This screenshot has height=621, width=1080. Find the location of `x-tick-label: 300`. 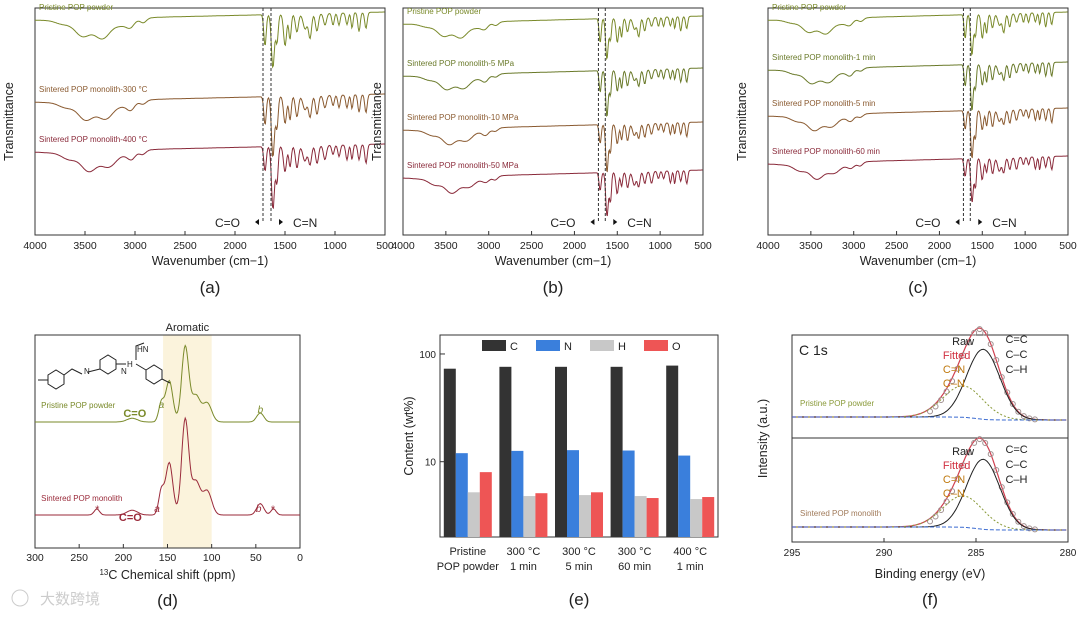

x-tick-label: 300 is located at coordinates (35, 558).